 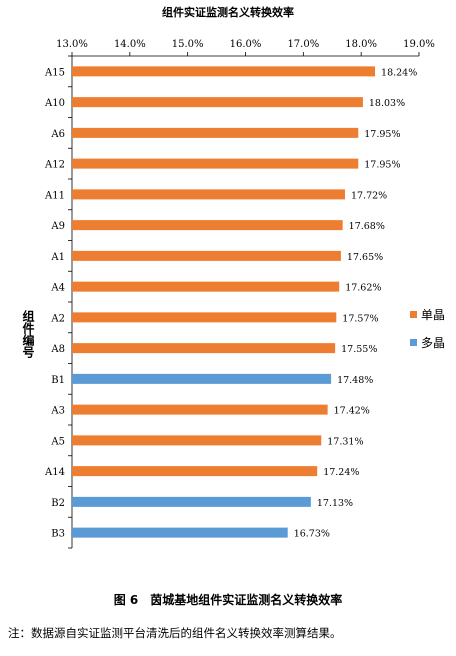 I want to click on y-axis-label: 组件编号, so click(x=28, y=334).